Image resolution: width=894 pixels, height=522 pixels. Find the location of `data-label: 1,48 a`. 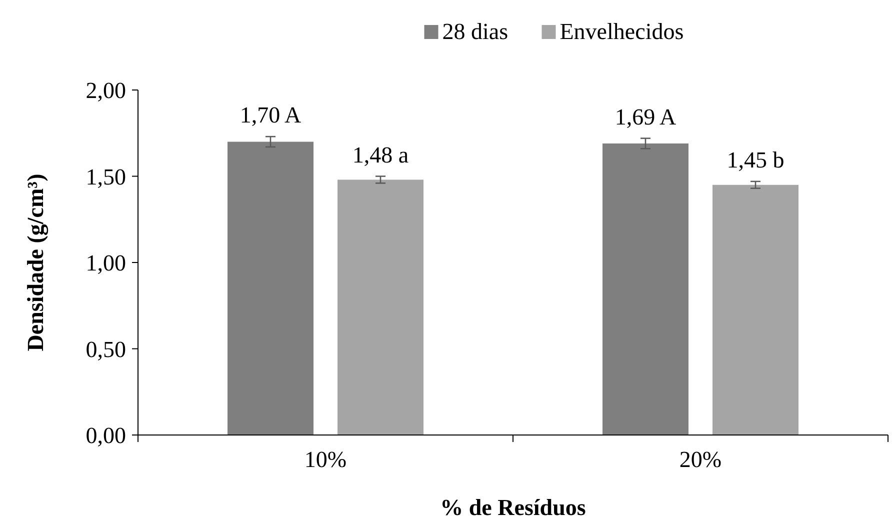

data-label: 1,48 a is located at coordinates (380, 155).